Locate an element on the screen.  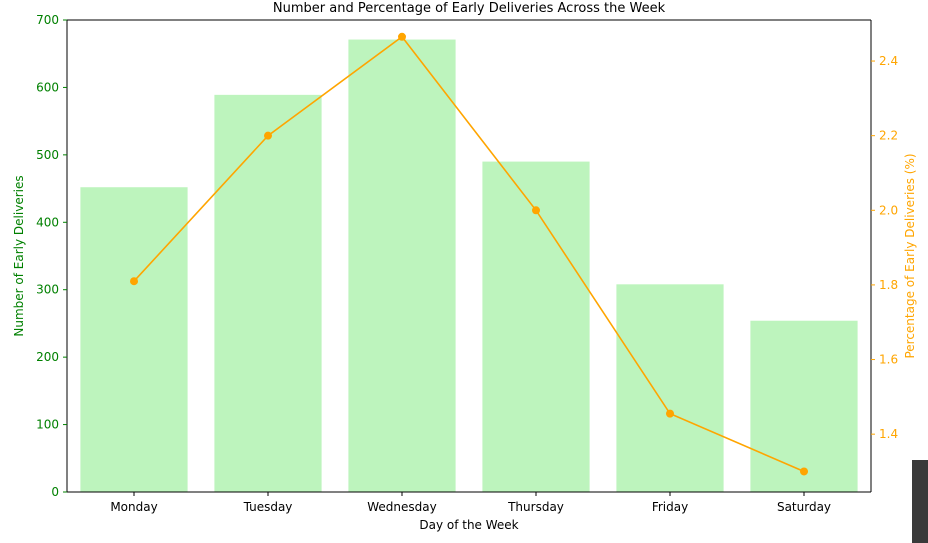
x-tick-label: Wednesday is located at coordinates (401, 507).